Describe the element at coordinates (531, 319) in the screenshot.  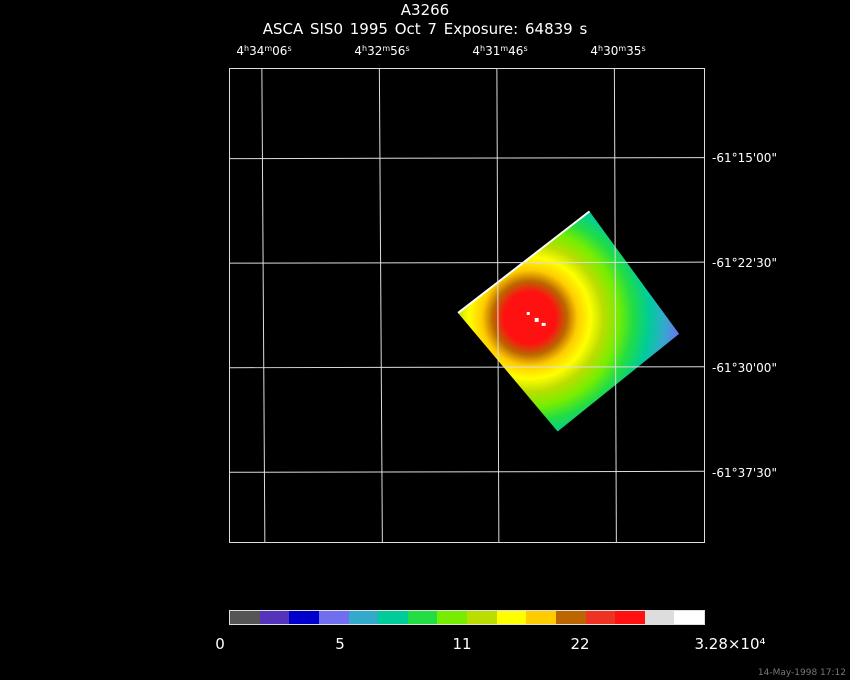
I see `cluster-core` at that location.